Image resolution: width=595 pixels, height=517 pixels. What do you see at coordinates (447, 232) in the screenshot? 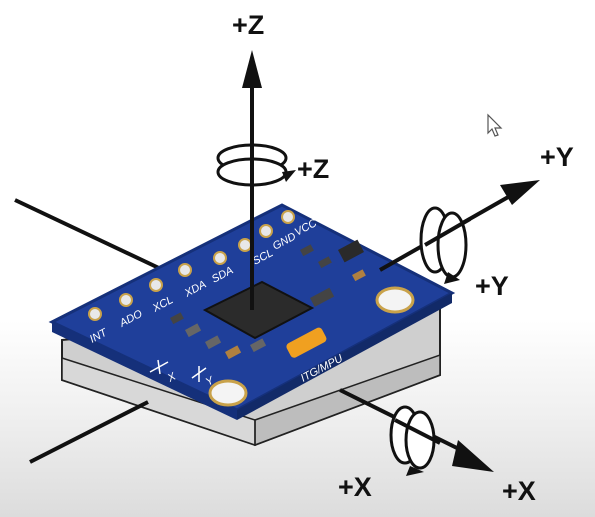
I see `y-axis-front-segment` at bounding box center [447, 232].